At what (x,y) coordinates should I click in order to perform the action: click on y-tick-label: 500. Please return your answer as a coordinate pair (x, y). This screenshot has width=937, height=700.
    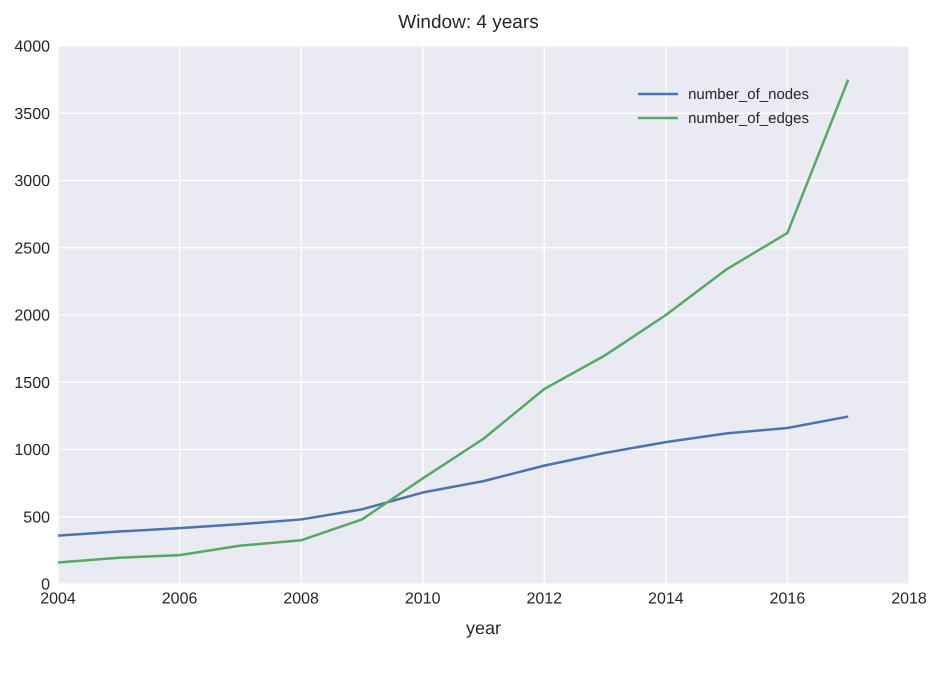
    Looking at the image, I should click on (36, 517).